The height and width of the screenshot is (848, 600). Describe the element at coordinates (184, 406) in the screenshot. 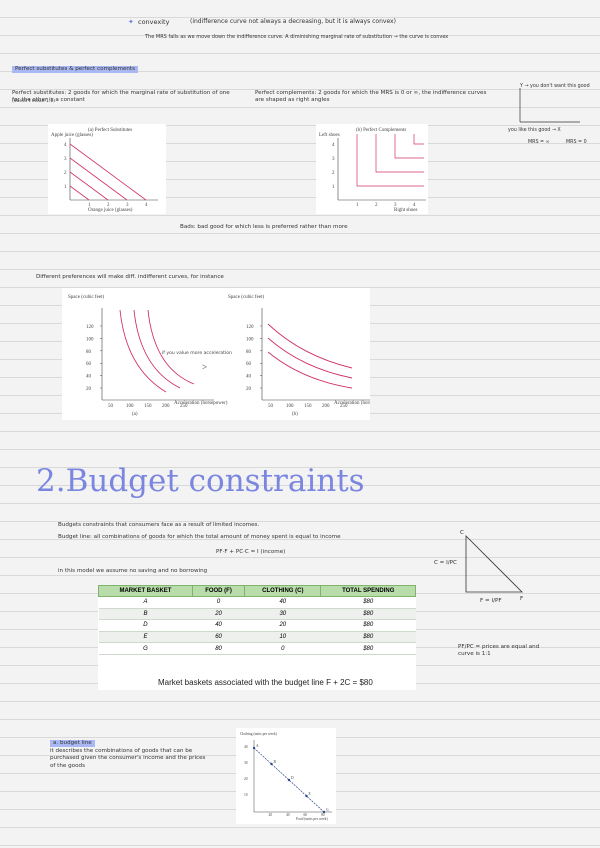

I see `tick-label: 250` at that location.